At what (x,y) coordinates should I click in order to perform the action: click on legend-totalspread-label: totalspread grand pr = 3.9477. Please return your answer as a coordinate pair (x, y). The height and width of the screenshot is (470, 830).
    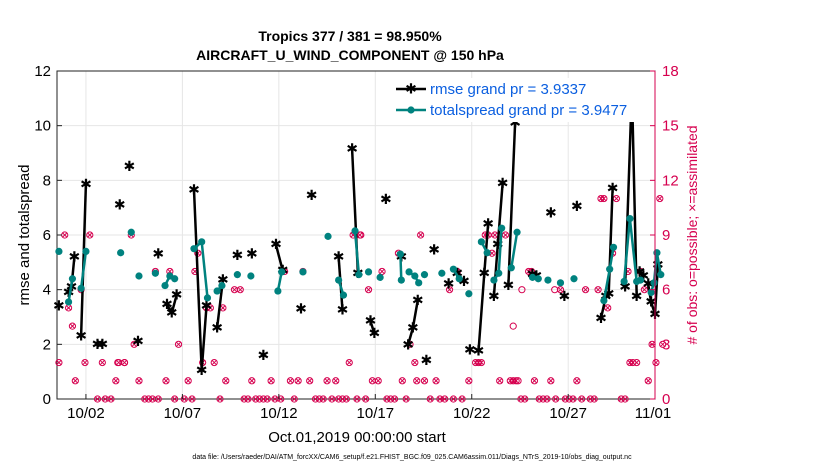
    Looking at the image, I should click on (528, 110).